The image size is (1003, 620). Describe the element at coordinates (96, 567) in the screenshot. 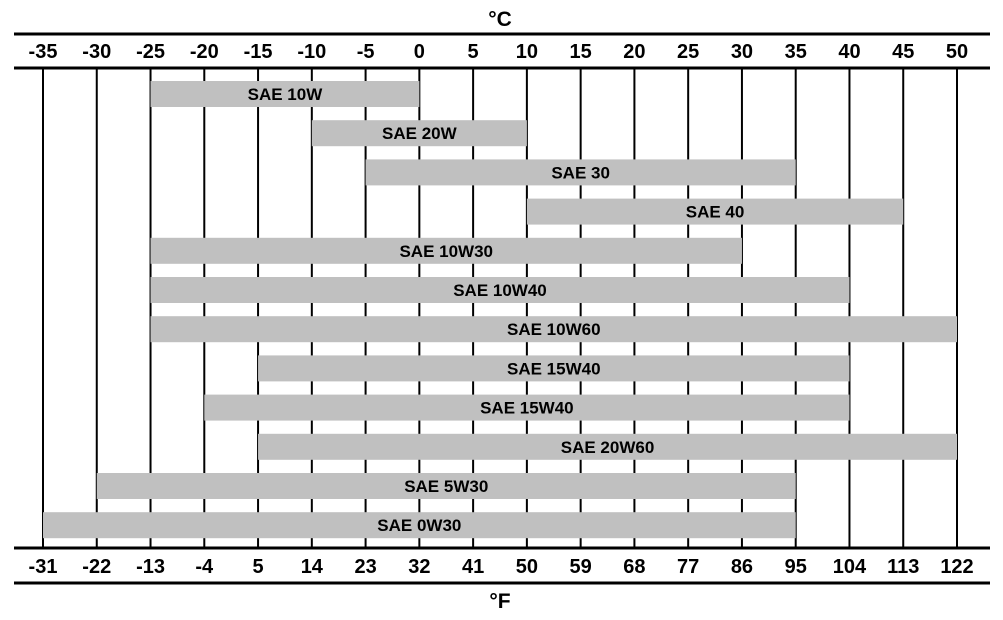

I see `fahrenheit-tick-label: -22` at that location.